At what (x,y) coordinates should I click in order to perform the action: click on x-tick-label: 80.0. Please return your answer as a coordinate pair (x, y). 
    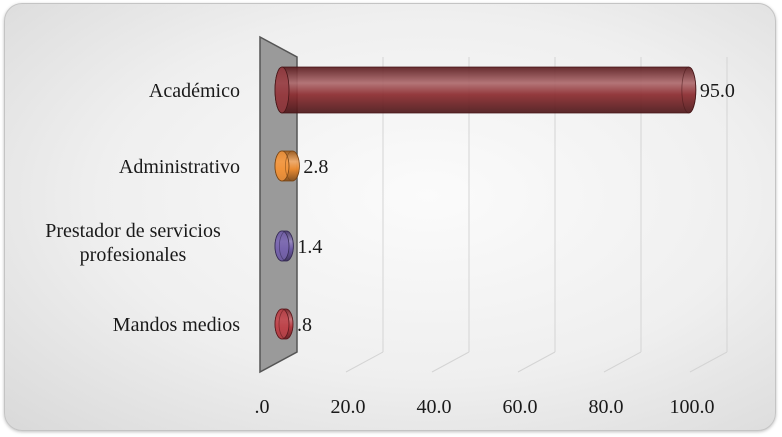
    Looking at the image, I should click on (606, 407).